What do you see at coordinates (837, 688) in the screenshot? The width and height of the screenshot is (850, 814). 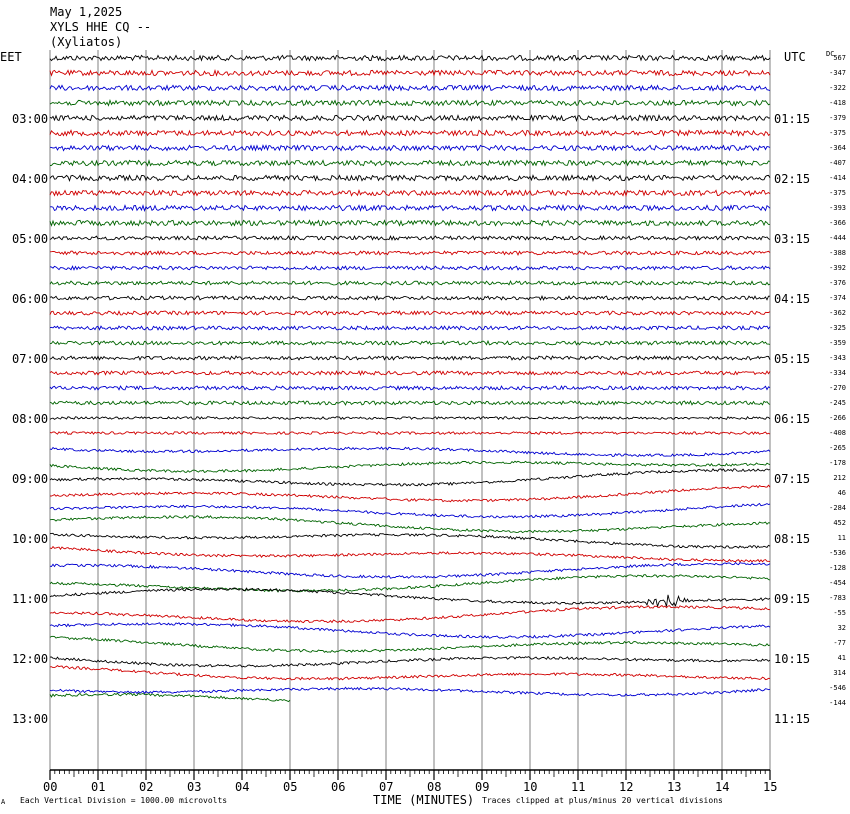 I see `dc-offset-value: -546` at bounding box center [837, 688].